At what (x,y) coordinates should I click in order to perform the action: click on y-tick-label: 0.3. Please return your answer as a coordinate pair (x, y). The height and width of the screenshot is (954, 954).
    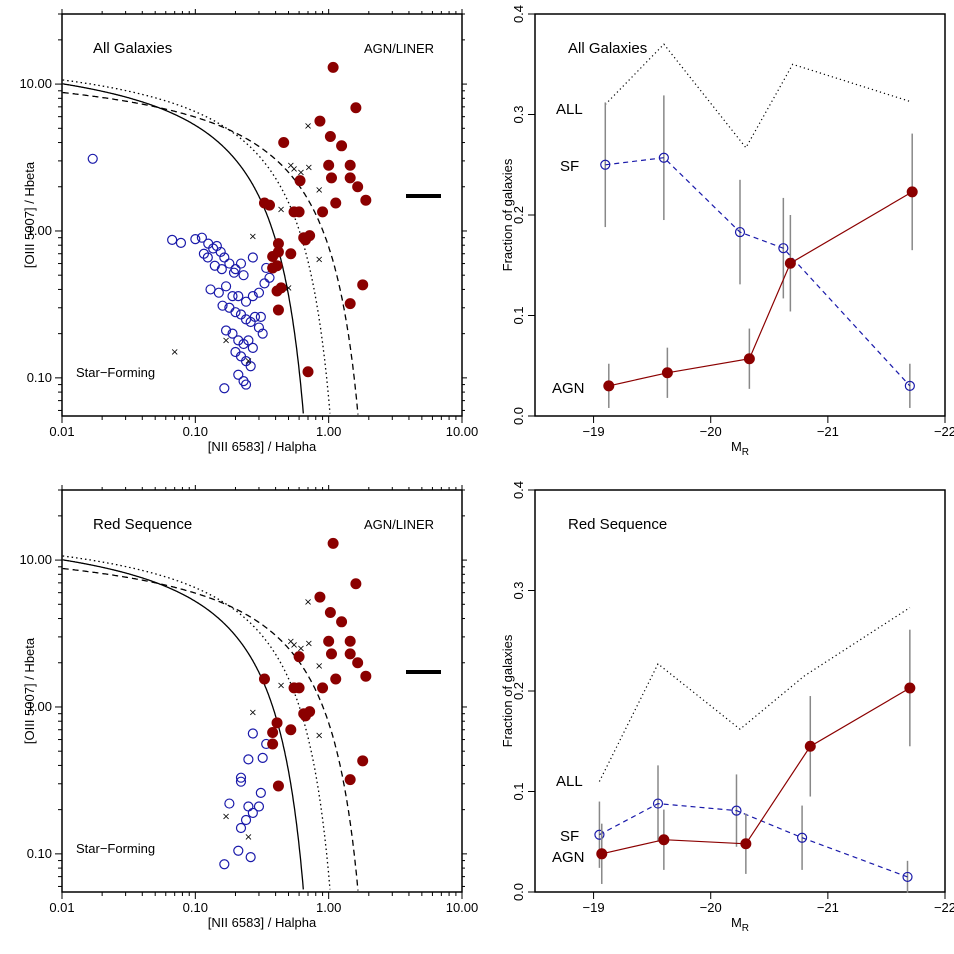
    Looking at the image, I should click on (518, 114).